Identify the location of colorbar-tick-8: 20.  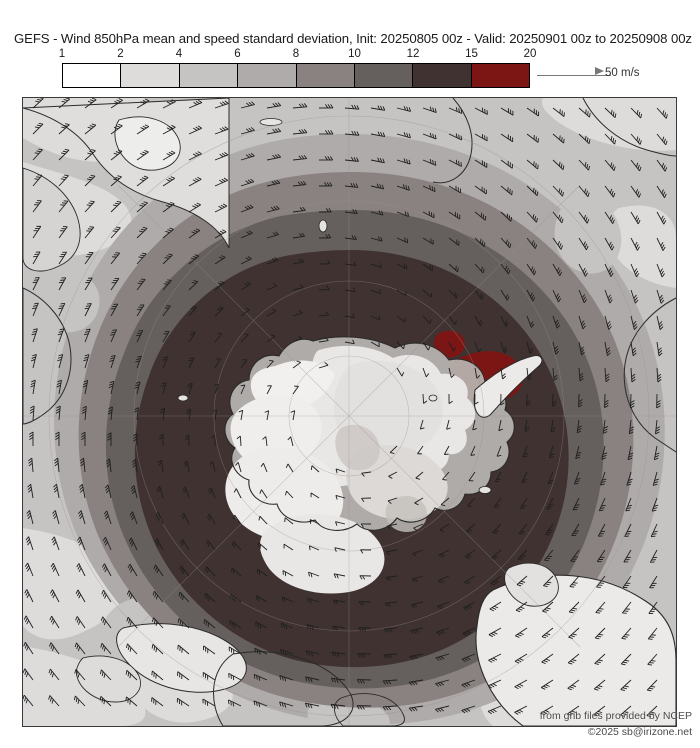
(530, 54).